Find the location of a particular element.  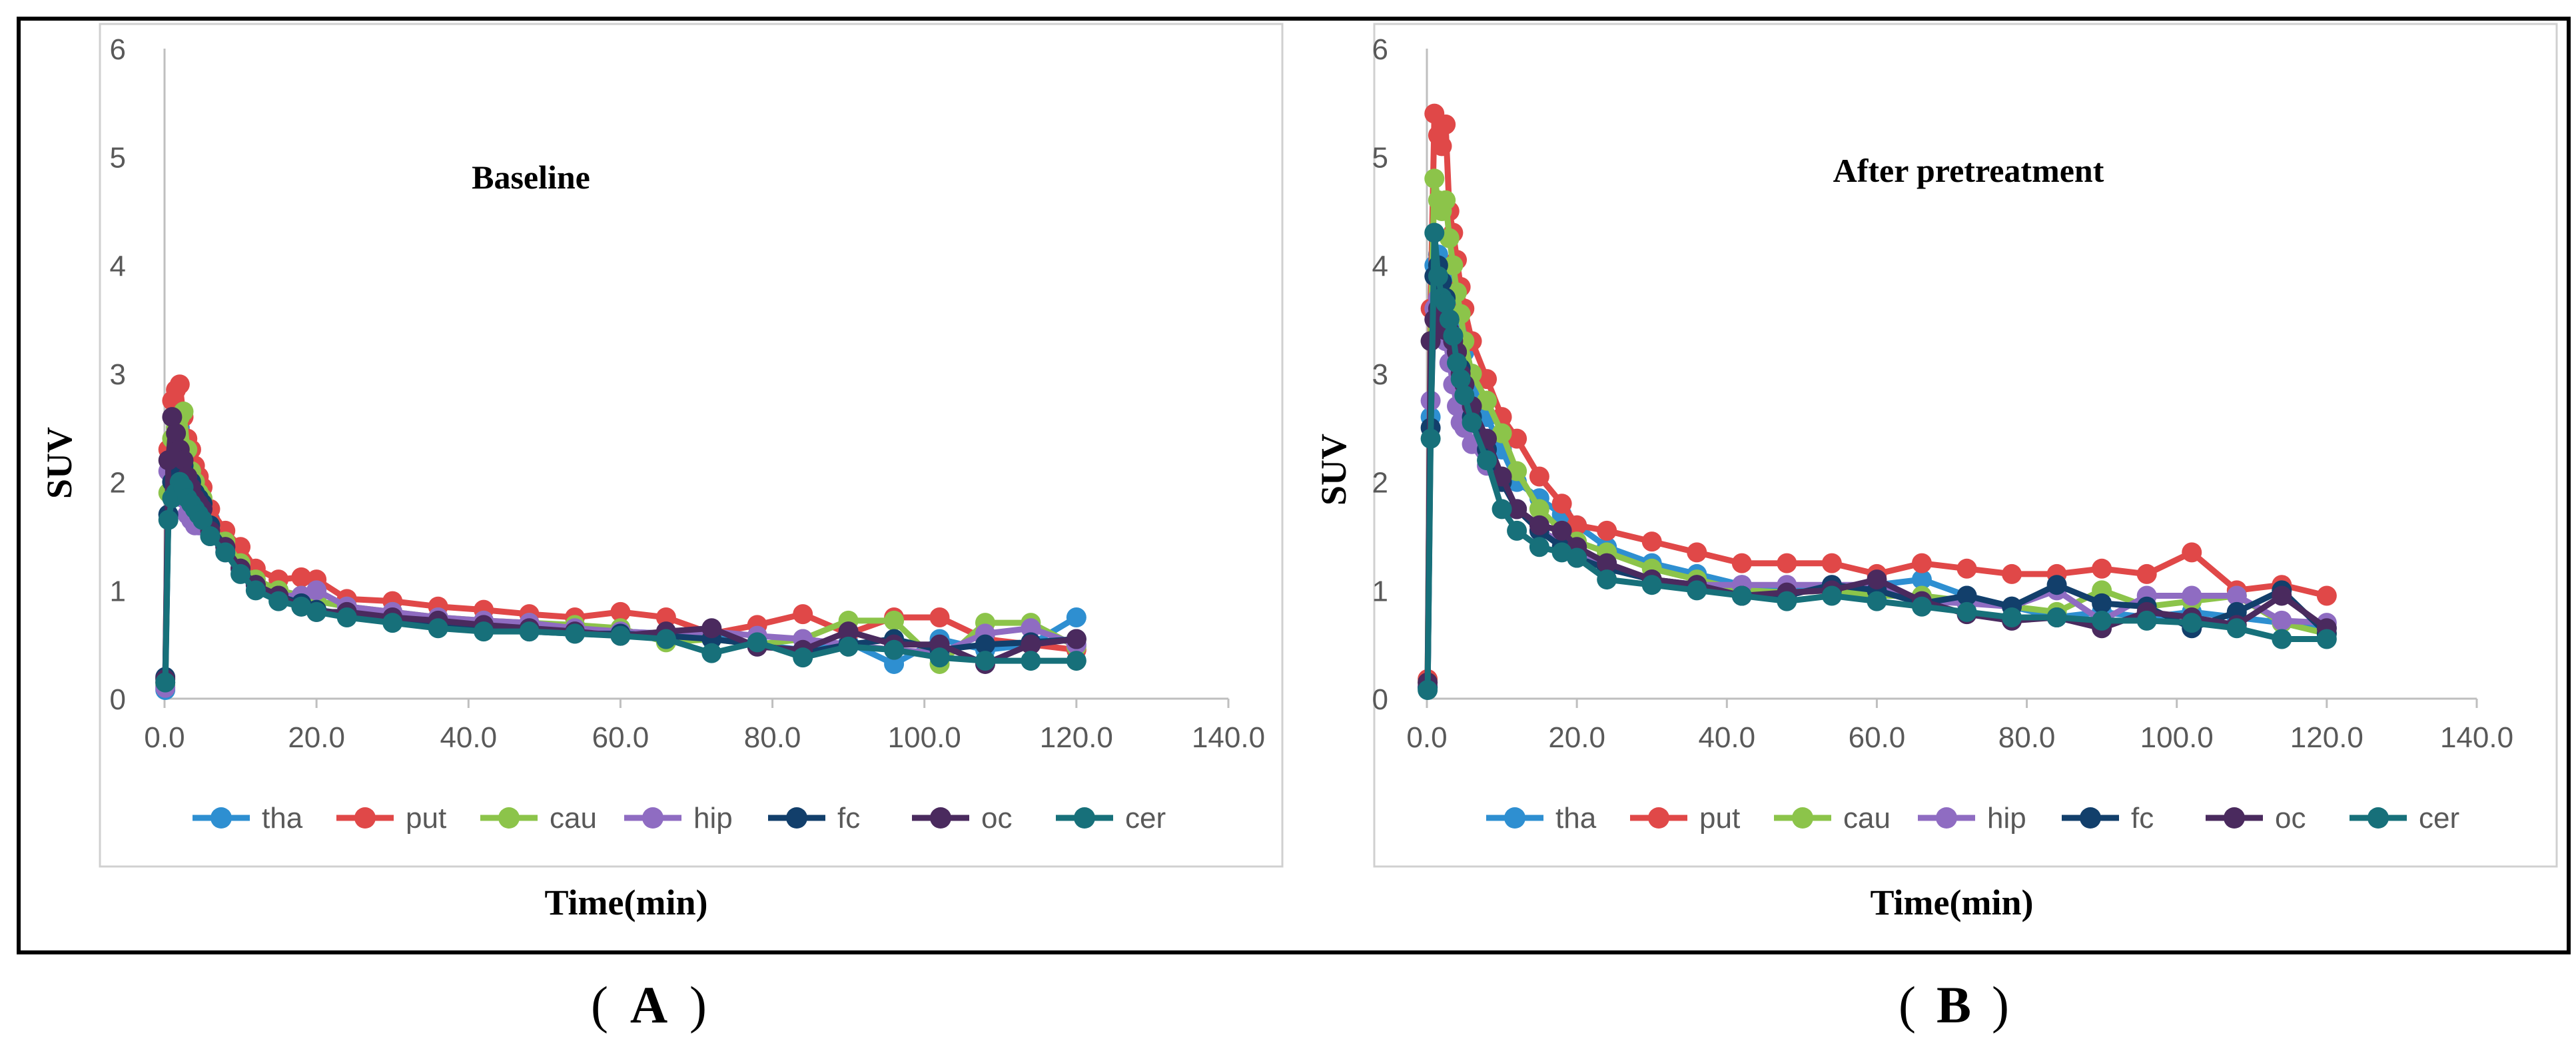

series-layer is located at coordinates (620, 537).